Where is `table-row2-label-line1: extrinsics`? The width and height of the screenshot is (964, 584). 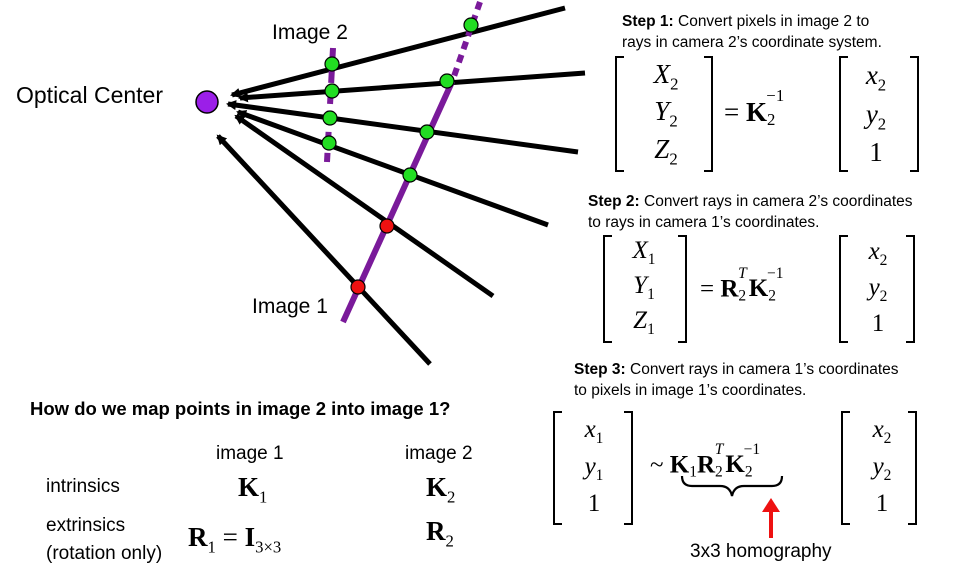 table-row2-label-line1: extrinsics is located at coordinates (86, 525).